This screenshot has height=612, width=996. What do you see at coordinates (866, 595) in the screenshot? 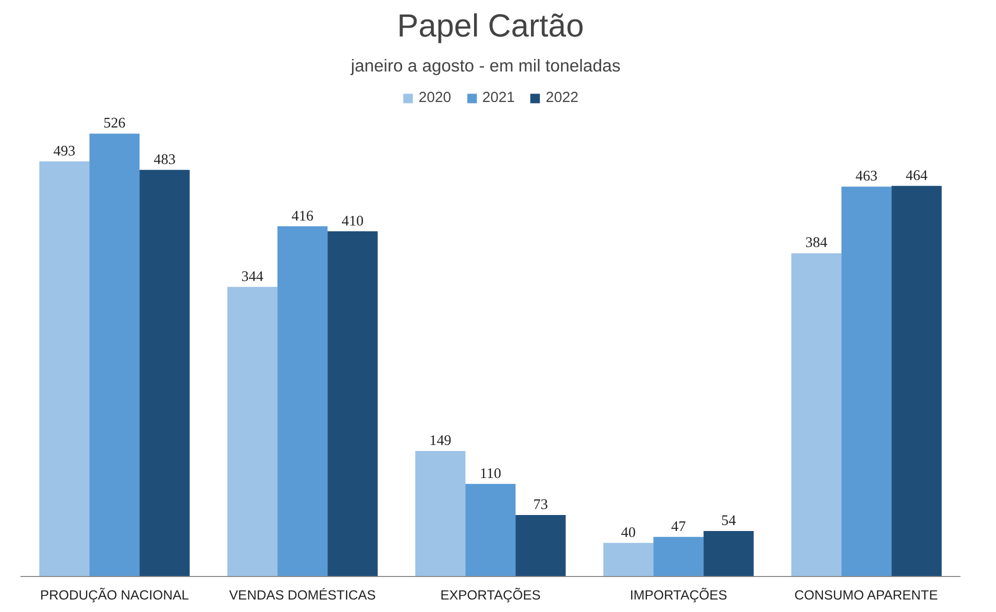
I see `x-tick-label: CONSUMO APARENTE` at bounding box center [866, 595].